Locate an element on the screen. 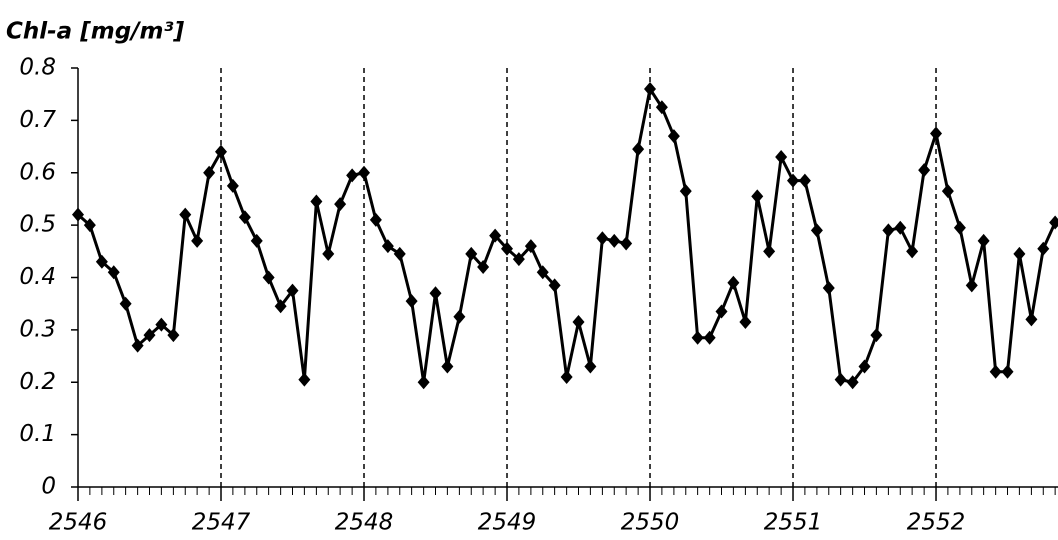  y-tick-label: 0.7 is located at coordinates (37, 120).